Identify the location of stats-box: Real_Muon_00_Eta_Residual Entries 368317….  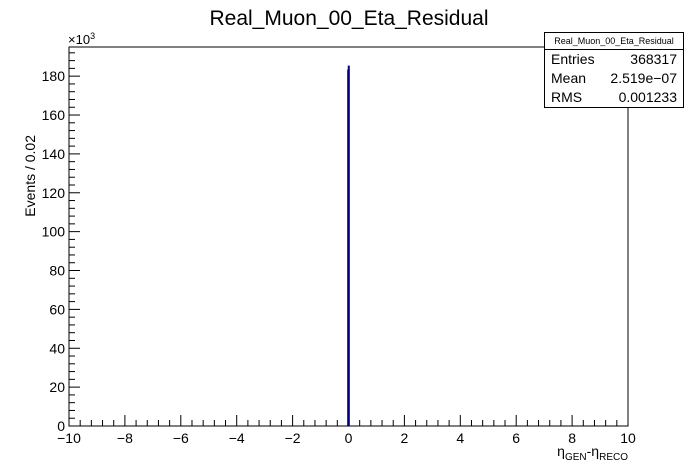
(614, 70).